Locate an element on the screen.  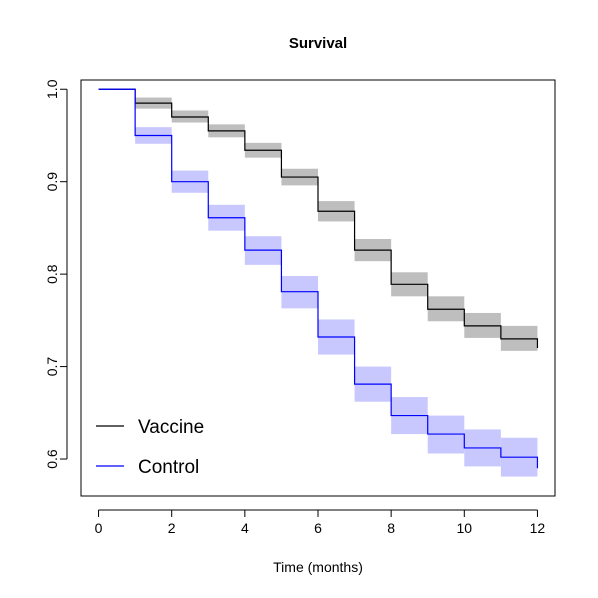
legend-label-control: Control is located at coordinates (168, 467).